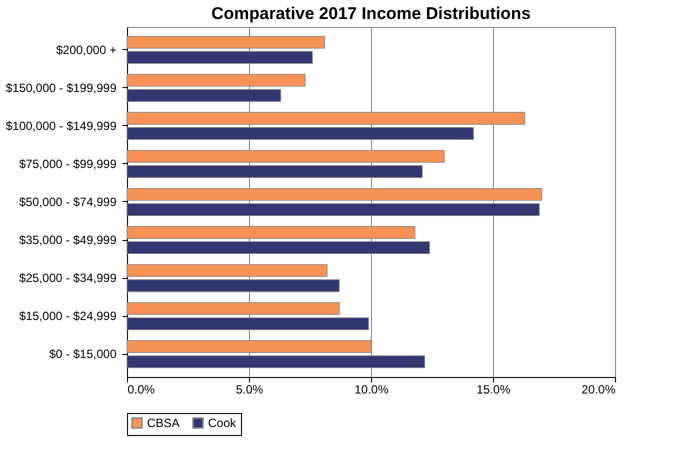  I want to click on y-tick-label: $35,000 - $49,999, so click(68, 240).